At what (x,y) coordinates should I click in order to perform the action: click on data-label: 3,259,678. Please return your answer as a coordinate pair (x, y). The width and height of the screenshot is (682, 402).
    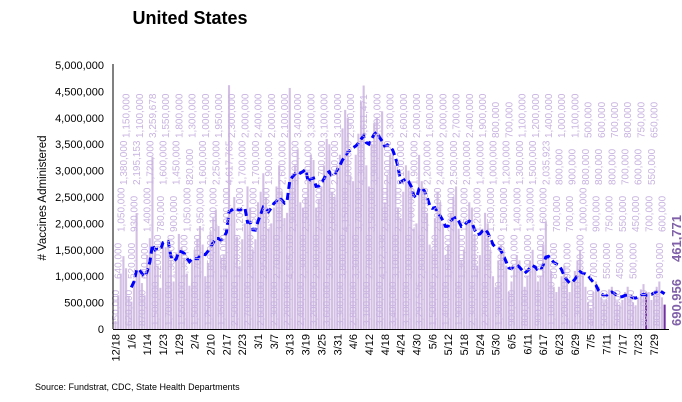
    Looking at the image, I should click on (153, 115).